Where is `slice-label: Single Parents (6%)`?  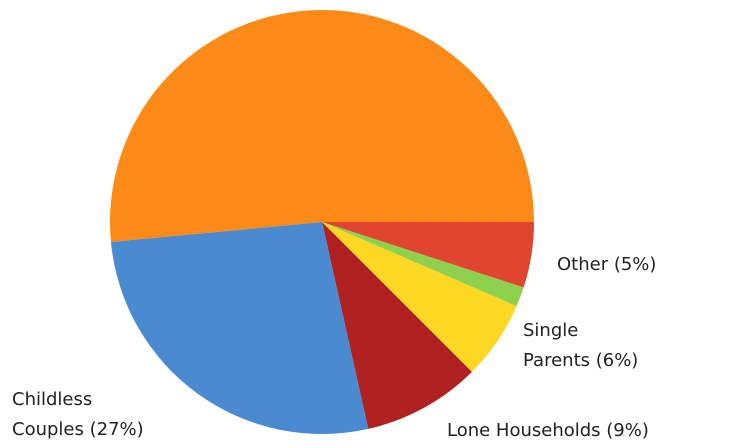
slice-label: Single Parents (6%) is located at coordinates (581, 345).